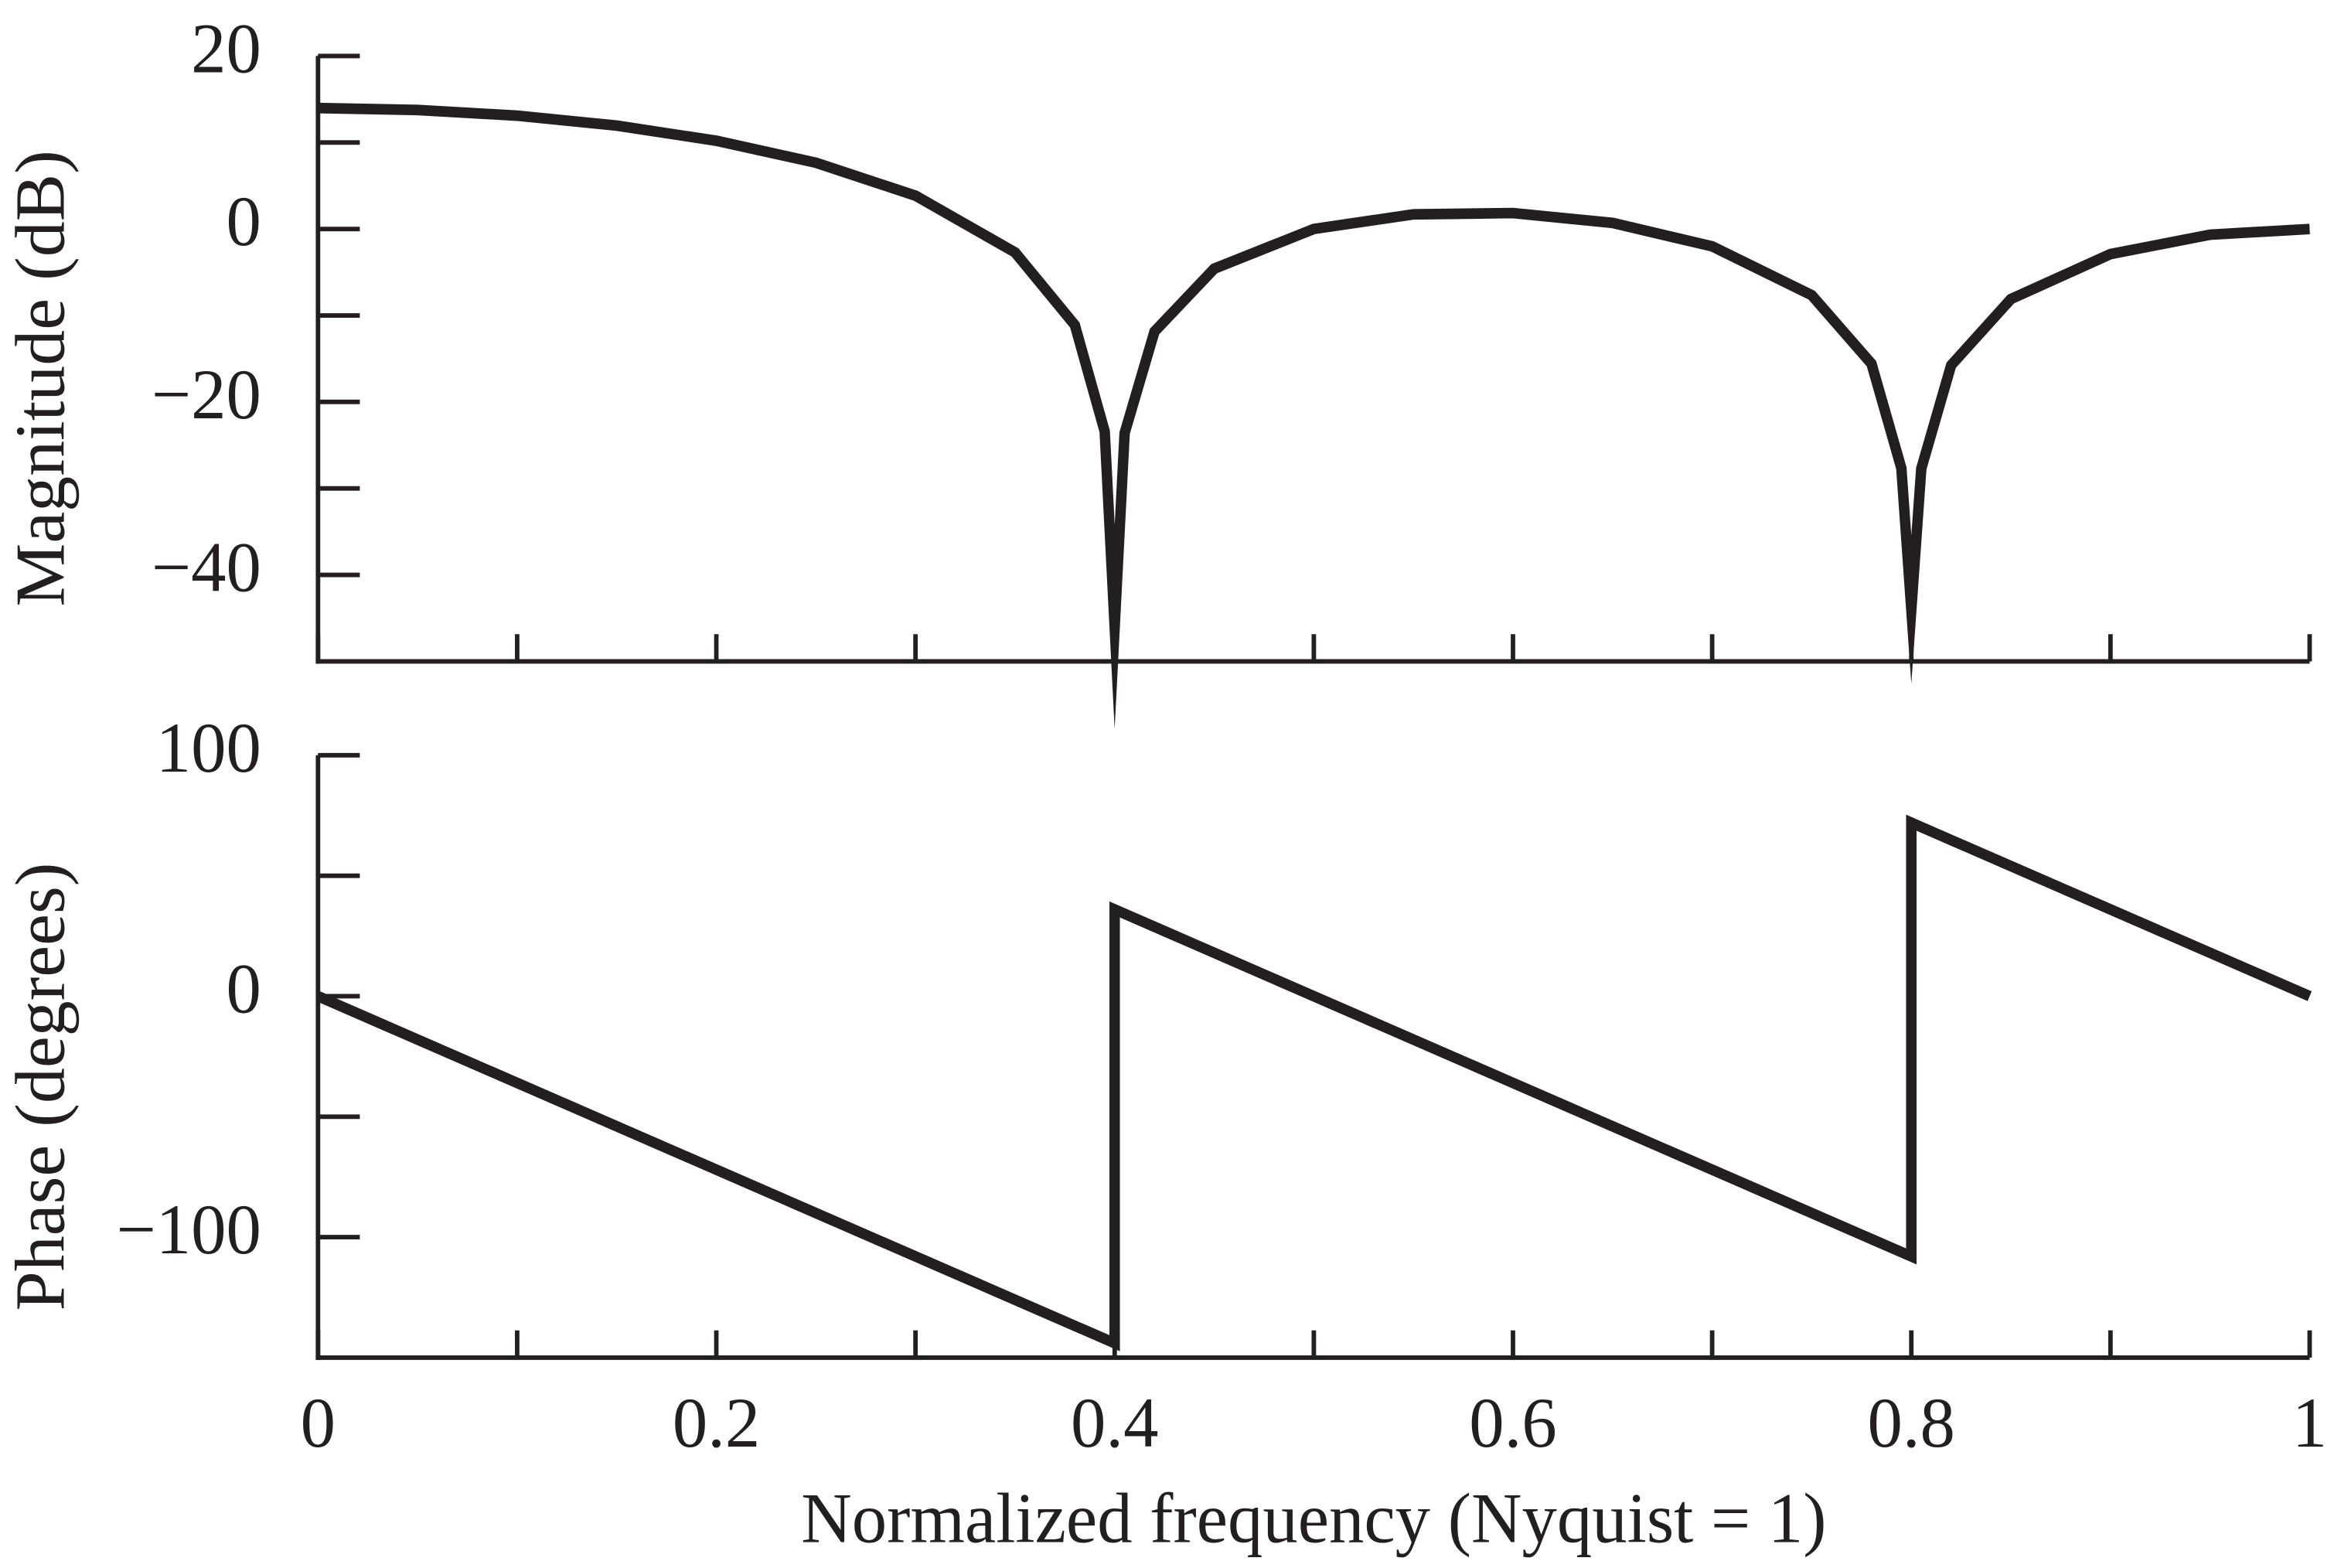 The height and width of the screenshot is (1568, 2341). Describe the element at coordinates (206, 394) in the screenshot. I see `y-tick-label: −20` at that location.